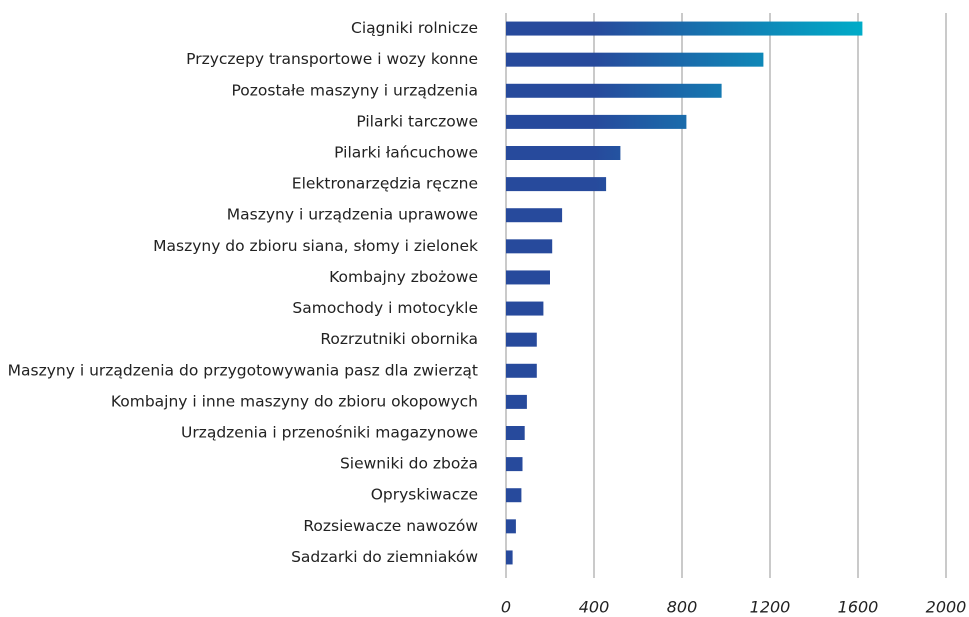  What do you see at coordinates (390, 526) in the screenshot?
I see `y-tick-label: Rozsiewacze nawozów` at bounding box center [390, 526].